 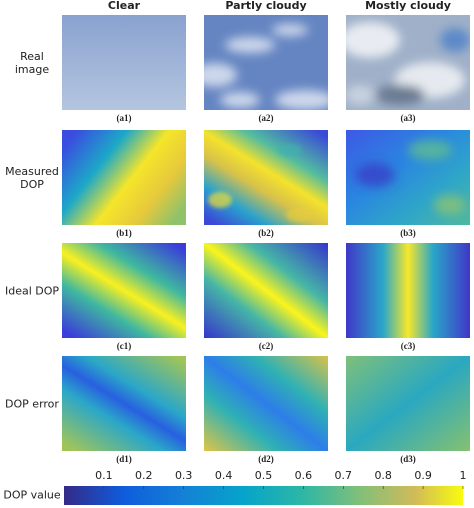 What do you see at coordinates (266, 233) in the screenshot?
I see `panel-label: (b2)` at bounding box center [266, 233].